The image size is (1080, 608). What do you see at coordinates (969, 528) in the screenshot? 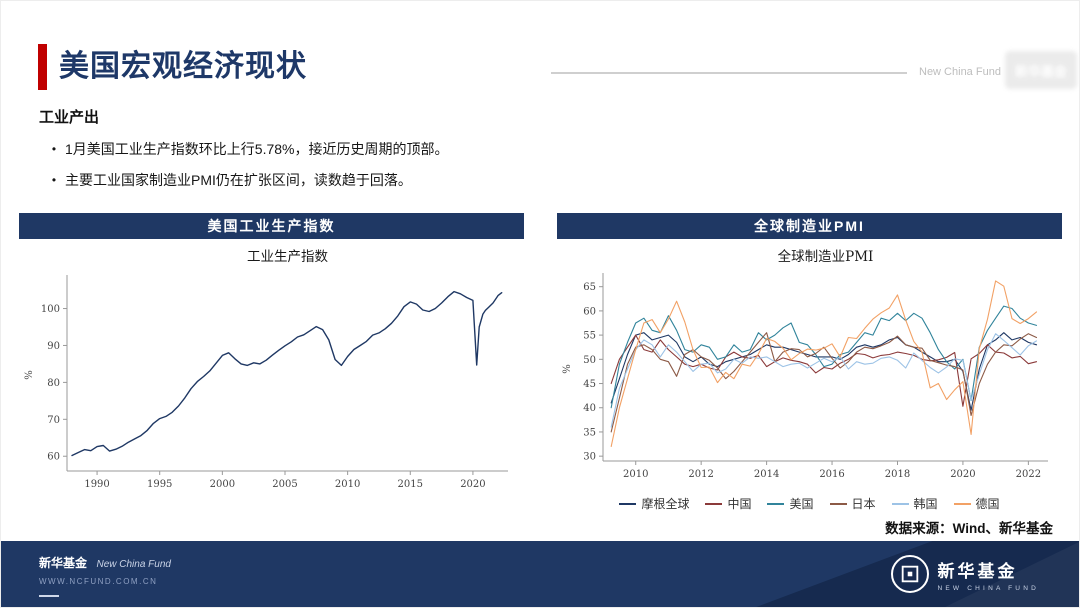
I see `data-source-note: 数据来源：Wind、新华基金` at bounding box center [969, 528].